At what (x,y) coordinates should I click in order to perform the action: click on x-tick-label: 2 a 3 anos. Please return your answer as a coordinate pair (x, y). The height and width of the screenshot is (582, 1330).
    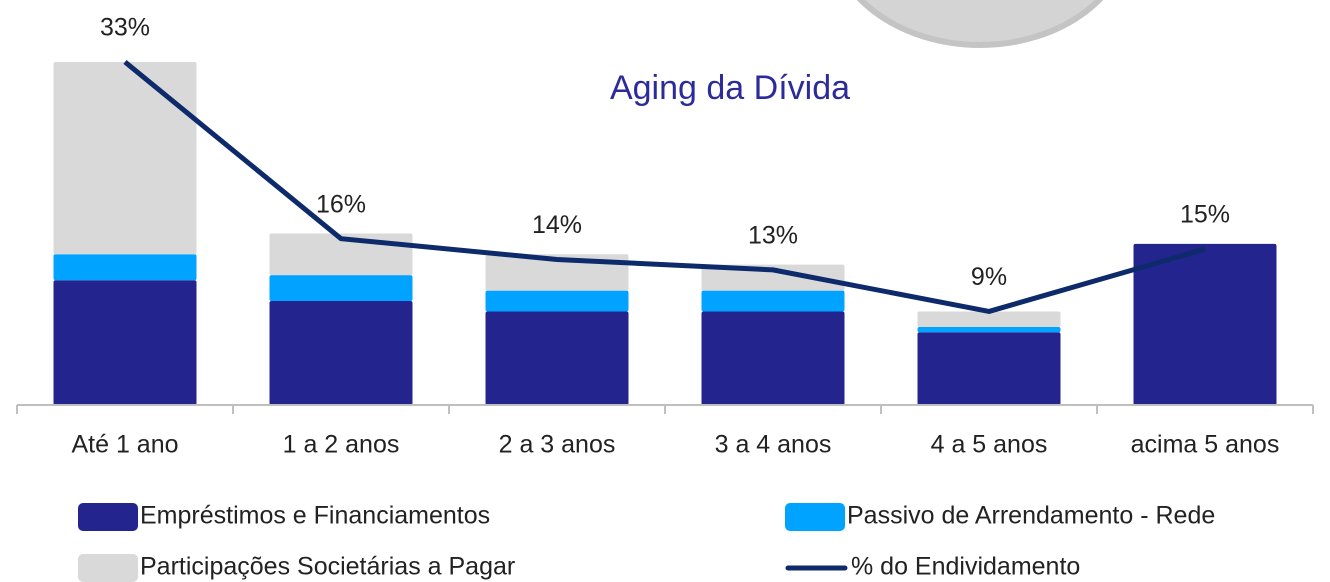
    Looking at the image, I should click on (557, 445).